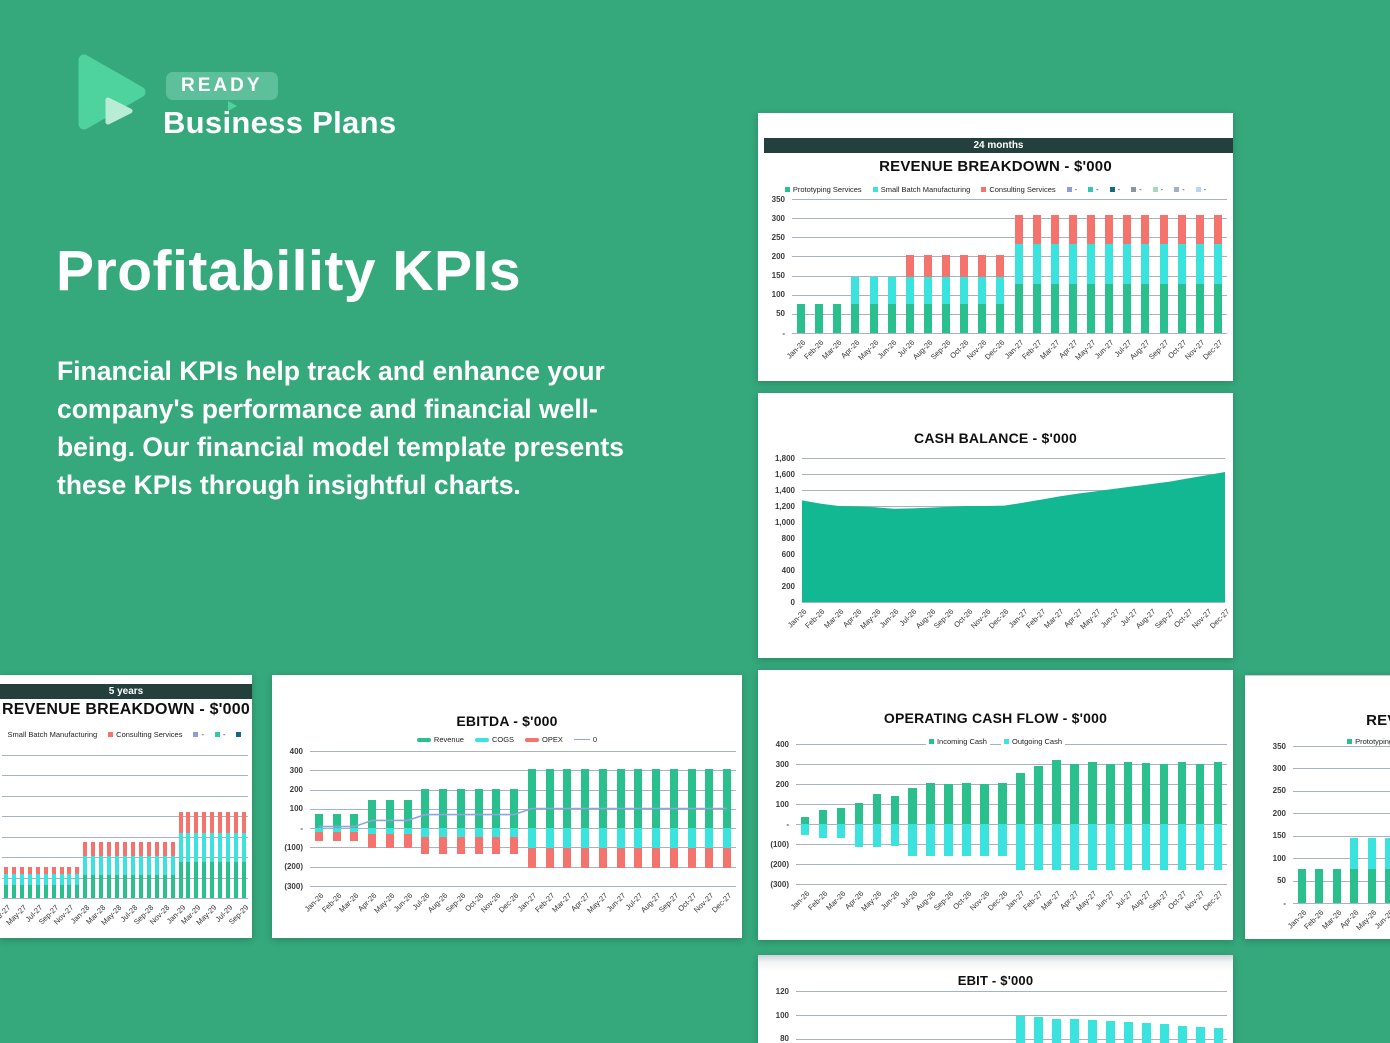 This screenshot has width=1390, height=1043. What do you see at coordinates (240, 734) in the screenshot?
I see `legend-item` at bounding box center [240, 734].